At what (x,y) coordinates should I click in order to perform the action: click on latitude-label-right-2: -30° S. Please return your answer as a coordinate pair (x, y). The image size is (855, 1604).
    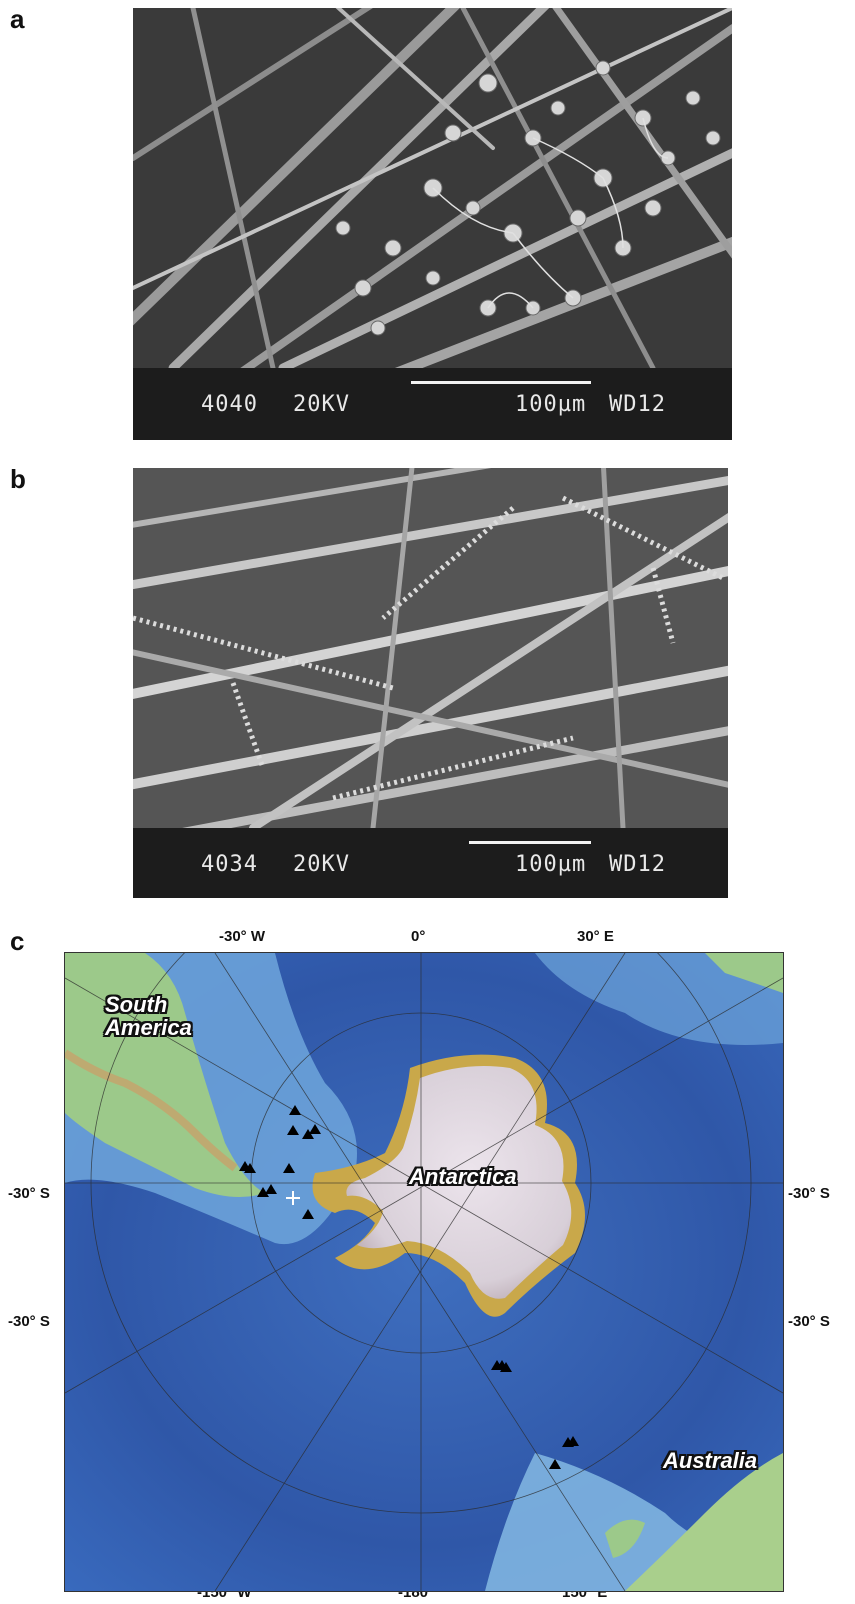
    Looking at the image, I should click on (809, 1321).